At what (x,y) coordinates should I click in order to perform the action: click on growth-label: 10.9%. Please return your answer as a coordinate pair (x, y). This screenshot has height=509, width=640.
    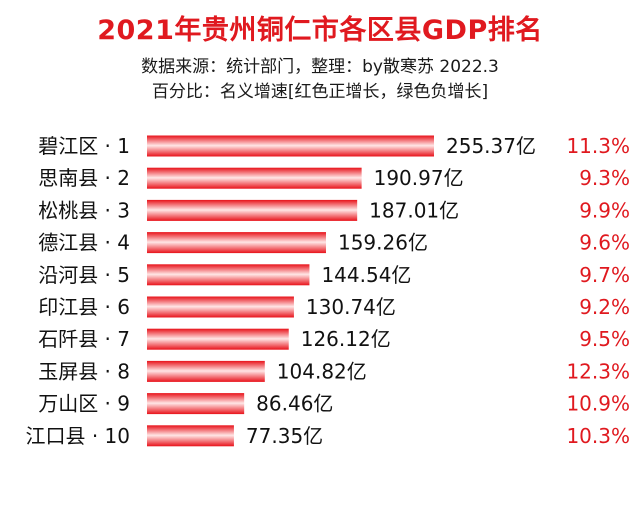
    Looking at the image, I should click on (598, 404).